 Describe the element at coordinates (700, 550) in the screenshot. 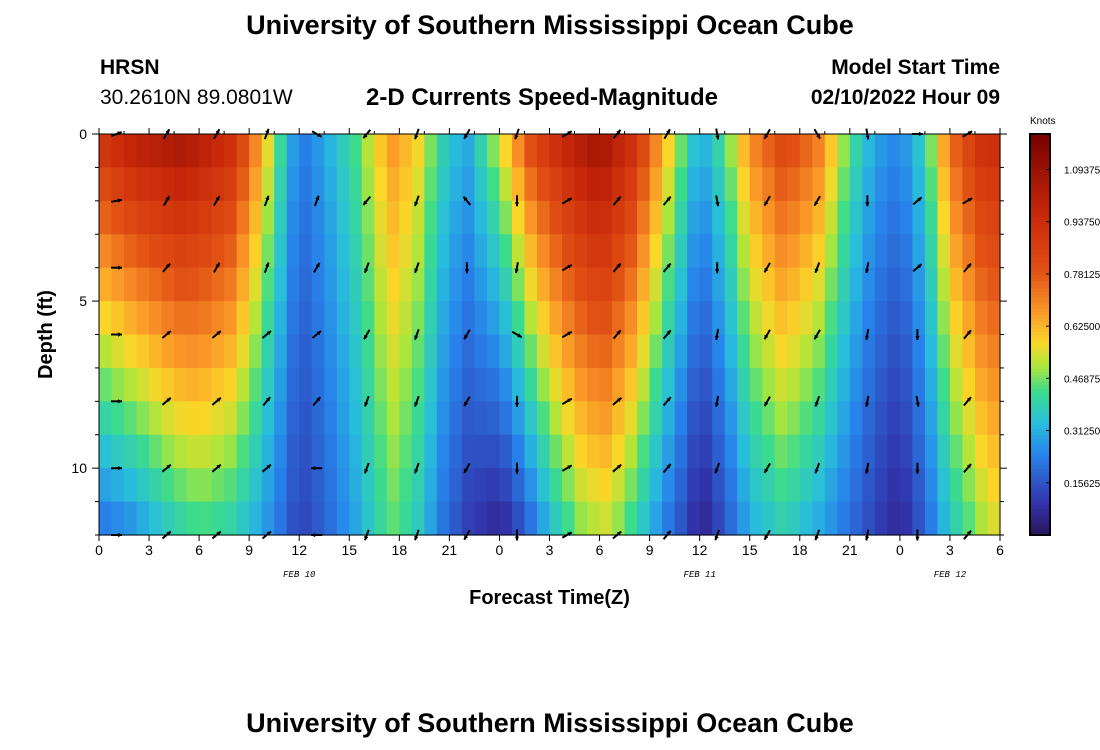

I see `x-tick-label: 12` at that location.